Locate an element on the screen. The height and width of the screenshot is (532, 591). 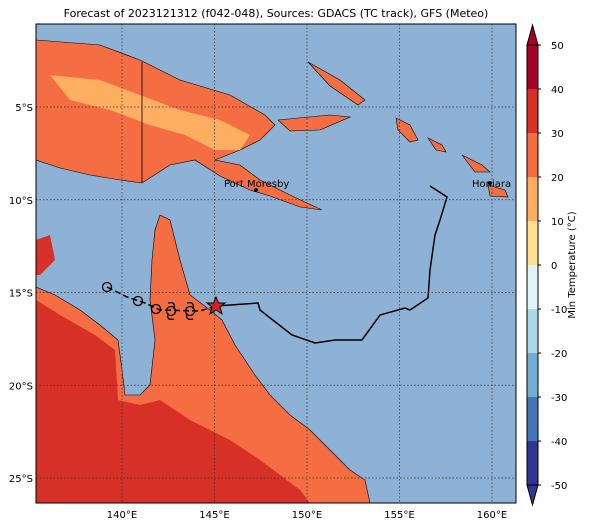
colorbar-tick-label: 40 is located at coordinates (557, 90).